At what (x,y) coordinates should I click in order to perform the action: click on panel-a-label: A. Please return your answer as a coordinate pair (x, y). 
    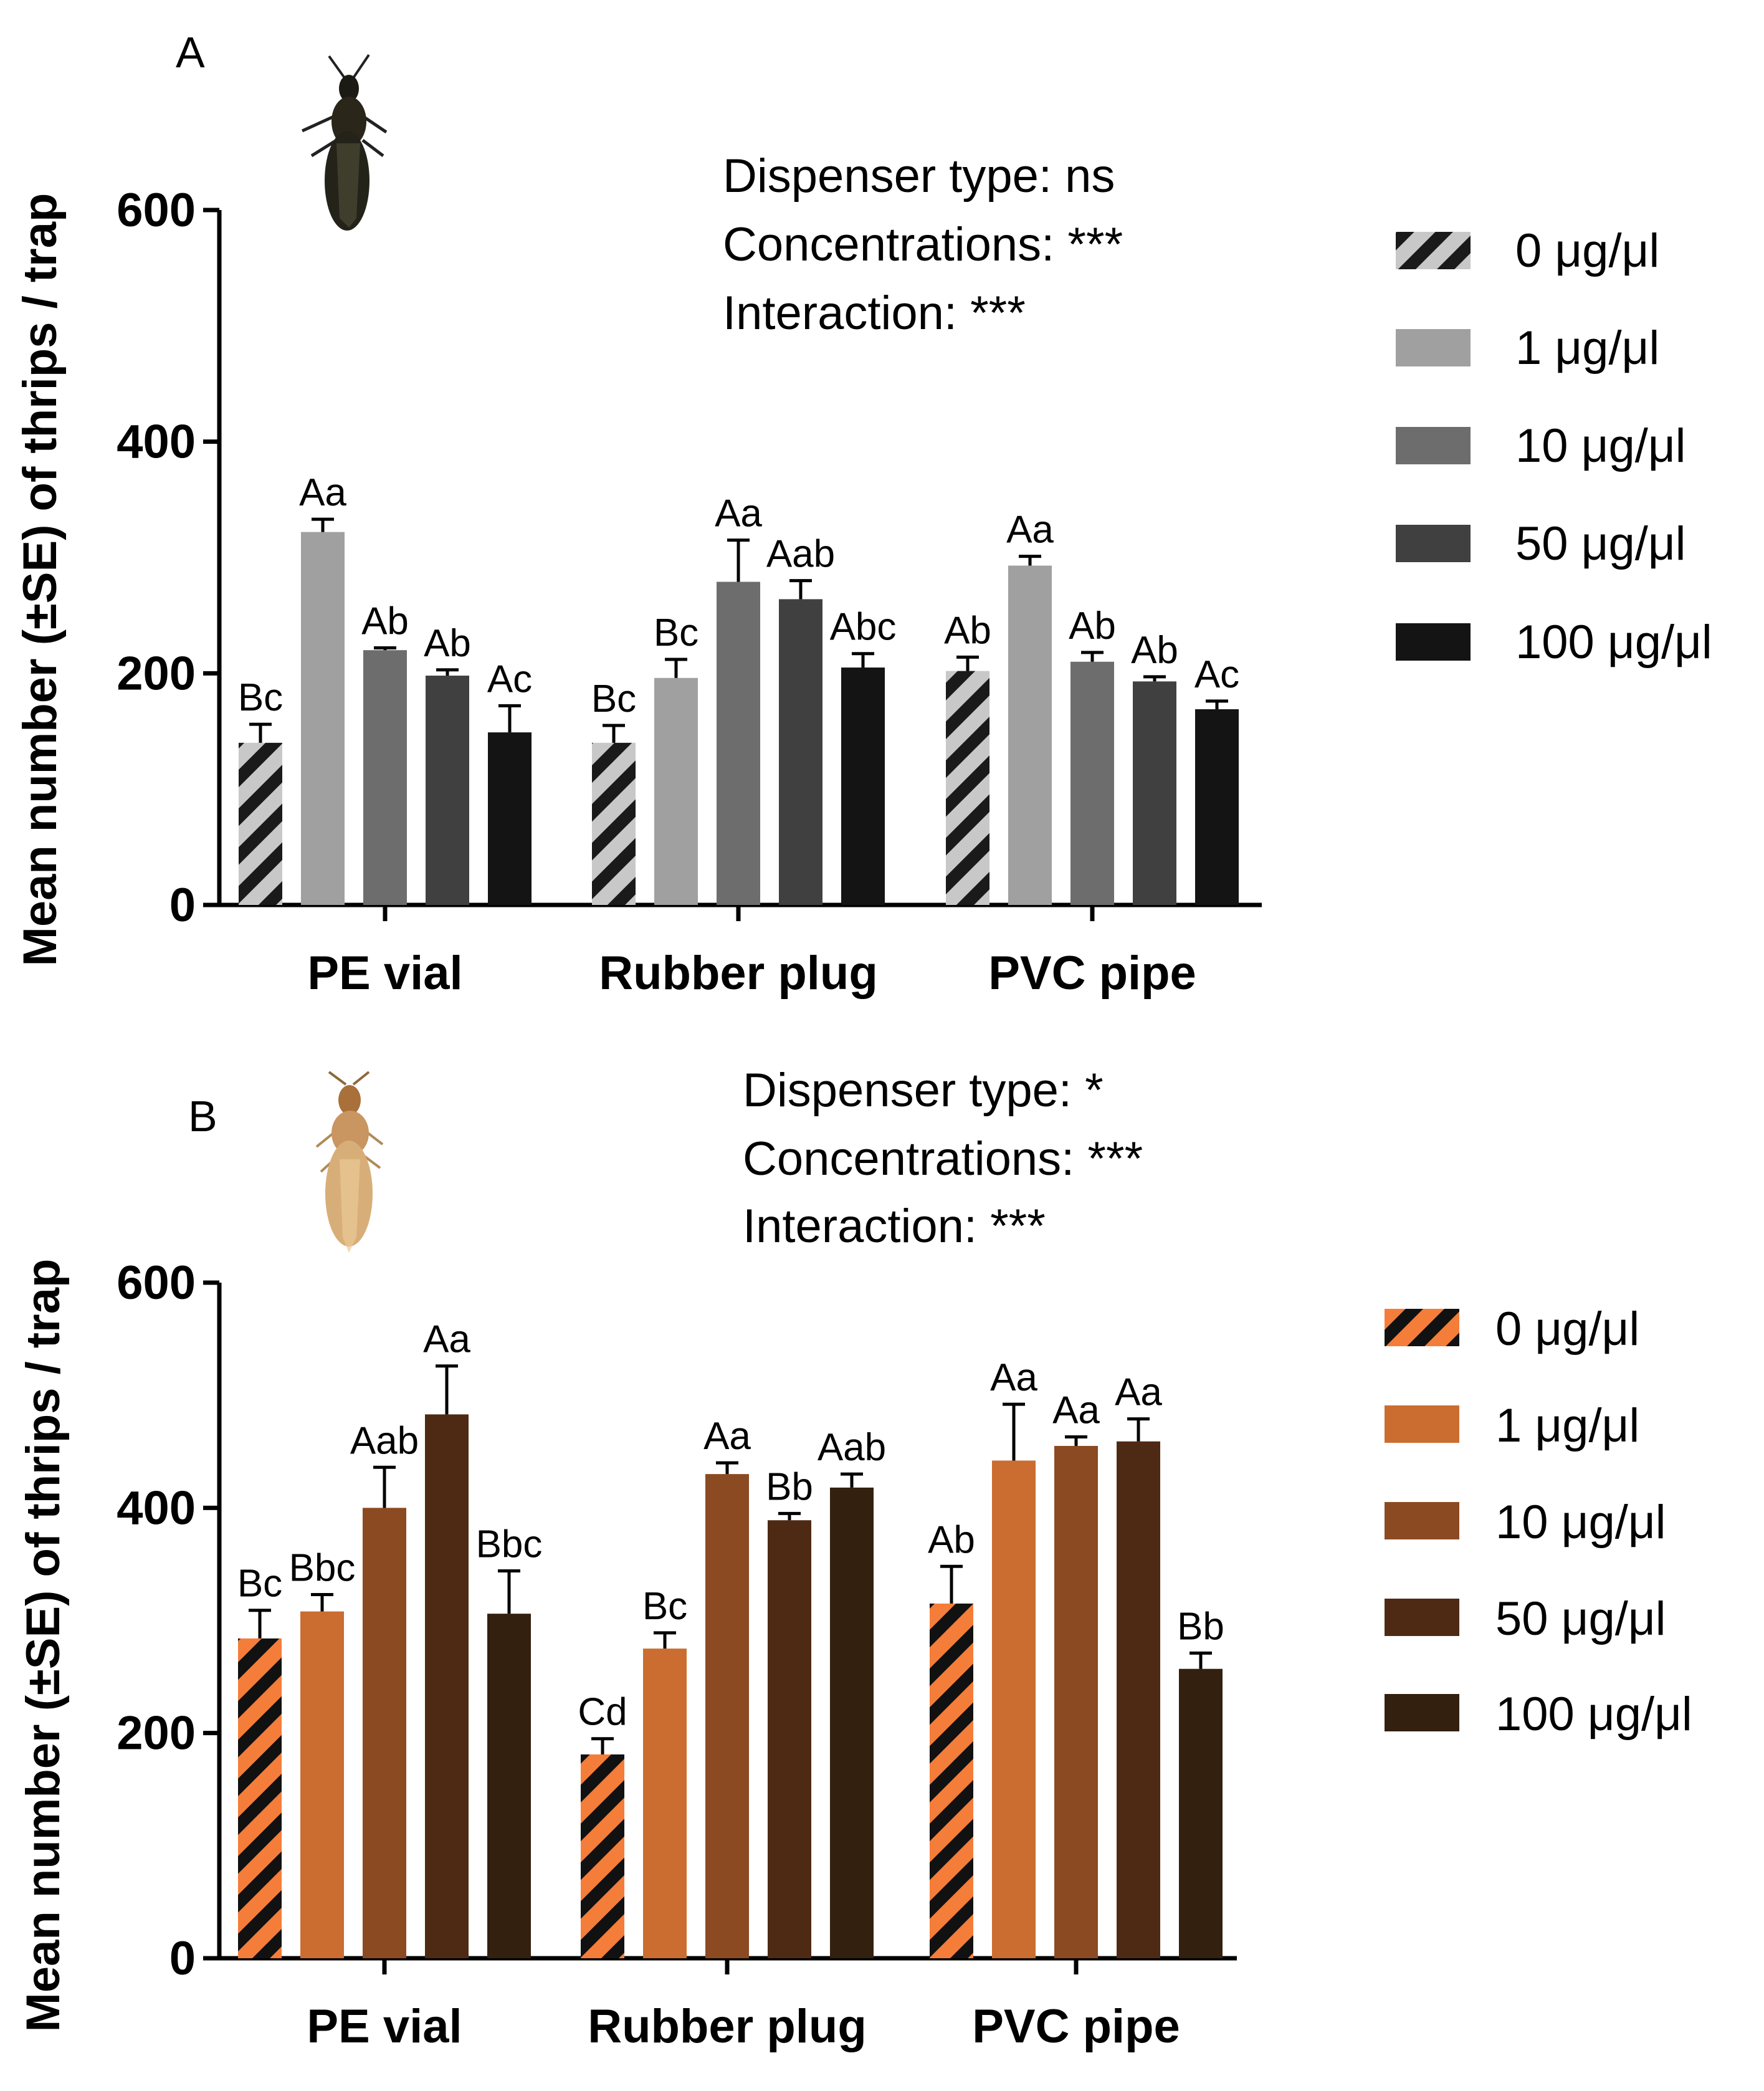
    Looking at the image, I should click on (190, 52).